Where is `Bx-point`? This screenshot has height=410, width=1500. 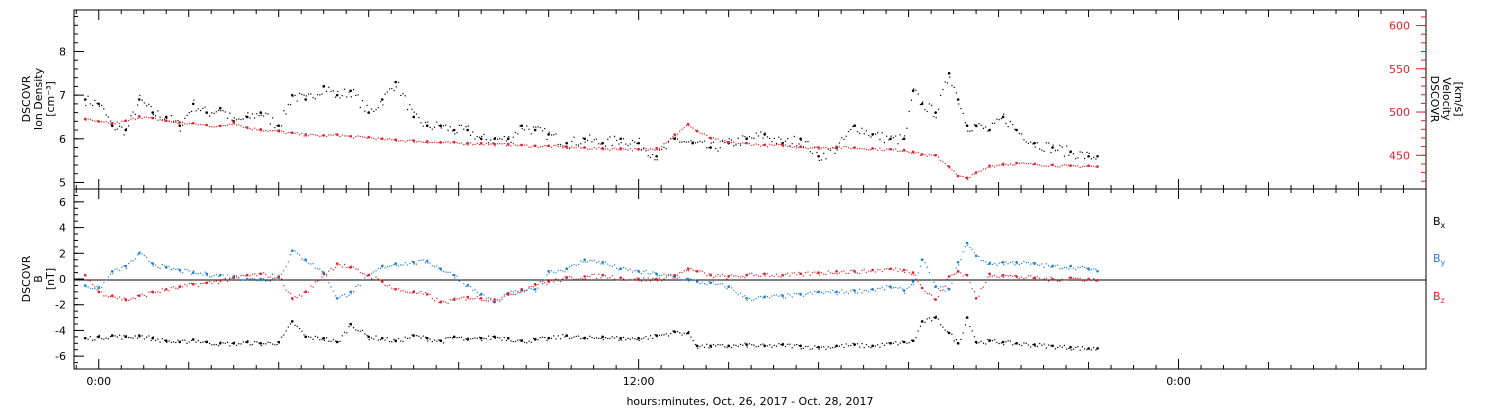
Bx-point is located at coordinates (697, 346).